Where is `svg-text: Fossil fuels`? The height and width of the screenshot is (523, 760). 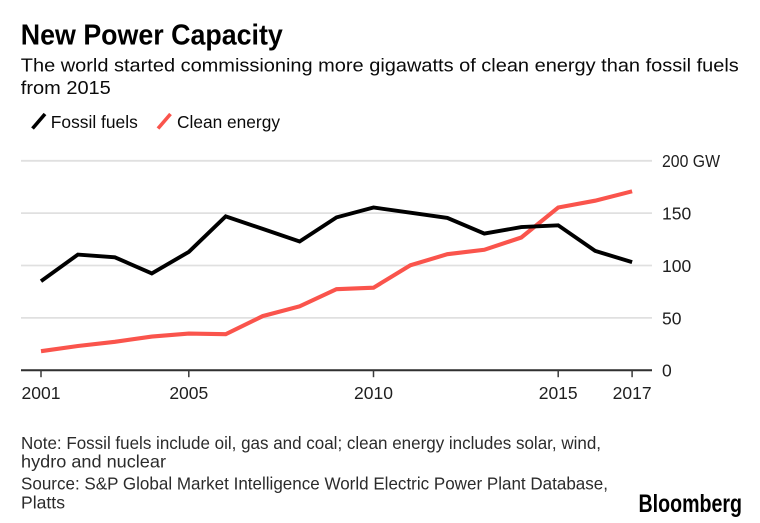 svg-text: Fossil fuels is located at coordinates (94, 122).